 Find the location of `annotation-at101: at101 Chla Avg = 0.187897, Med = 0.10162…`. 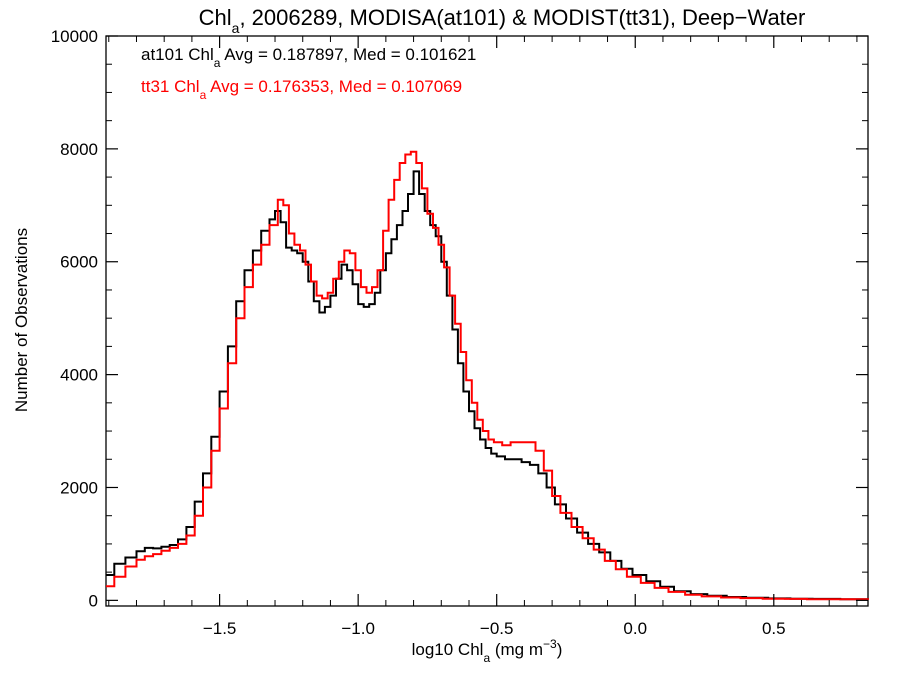

annotation-at101: at101 Chla Avg = 0.187897, Med = 0.10162… is located at coordinates (308, 57).